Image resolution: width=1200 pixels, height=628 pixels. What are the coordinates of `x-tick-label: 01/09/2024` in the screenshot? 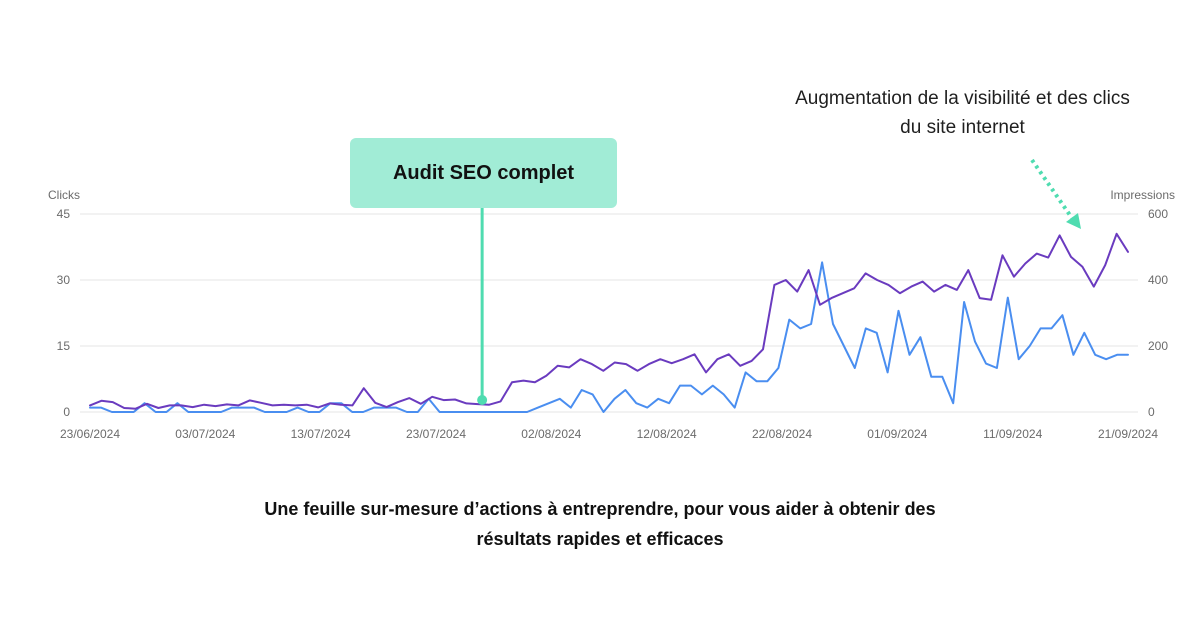 It's located at (897, 434).